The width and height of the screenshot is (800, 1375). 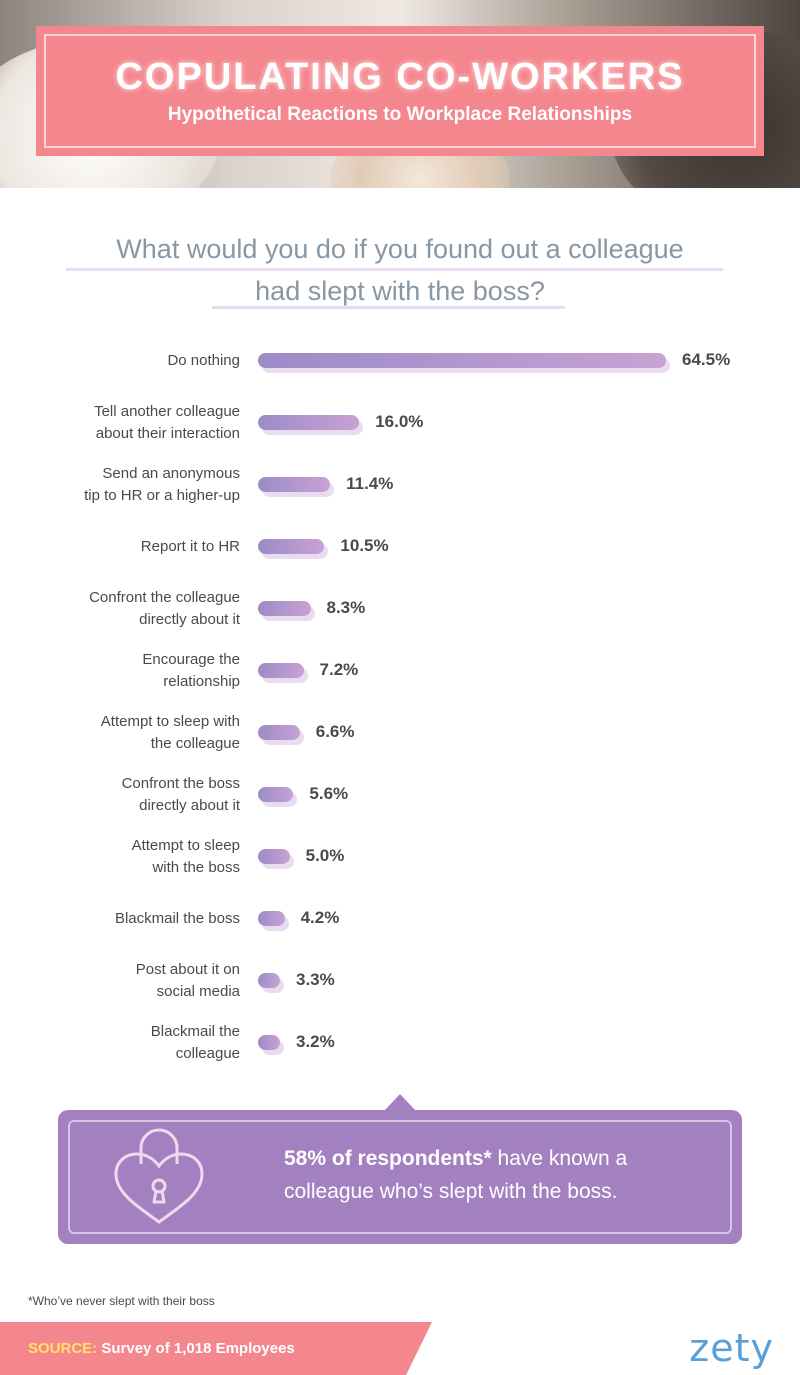 I want to click on bar-row: Attempt to sleep with the boss 5.0%, so click(x=400, y=857).